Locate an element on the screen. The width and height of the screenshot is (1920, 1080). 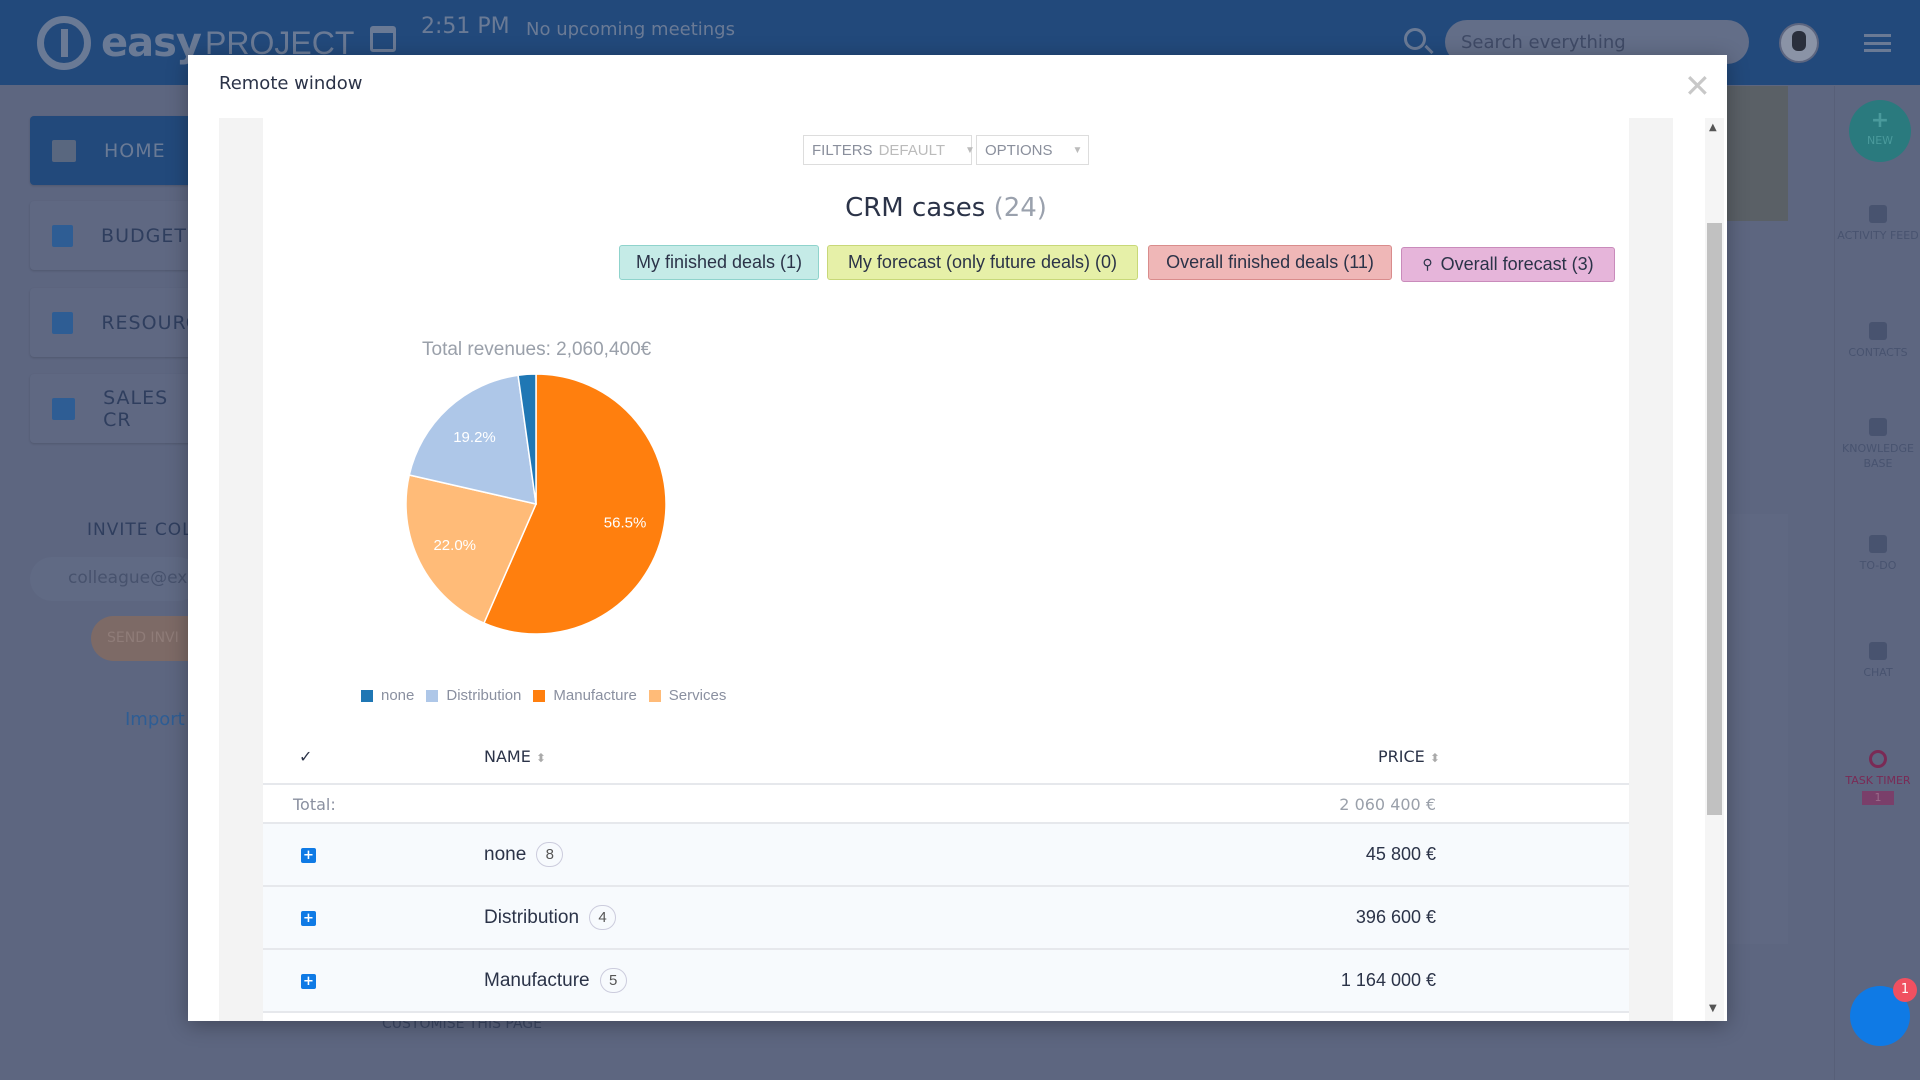
rail-contacts: CONTACTS is located at coordinates (1878, 341).